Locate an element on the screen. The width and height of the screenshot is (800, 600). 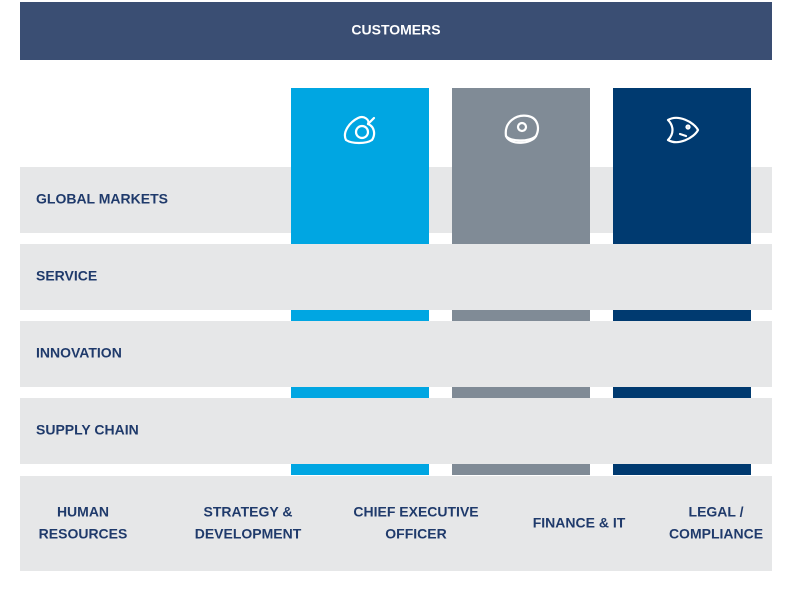
function-label: COMPLIANCE is located at coordinates (716, 534).